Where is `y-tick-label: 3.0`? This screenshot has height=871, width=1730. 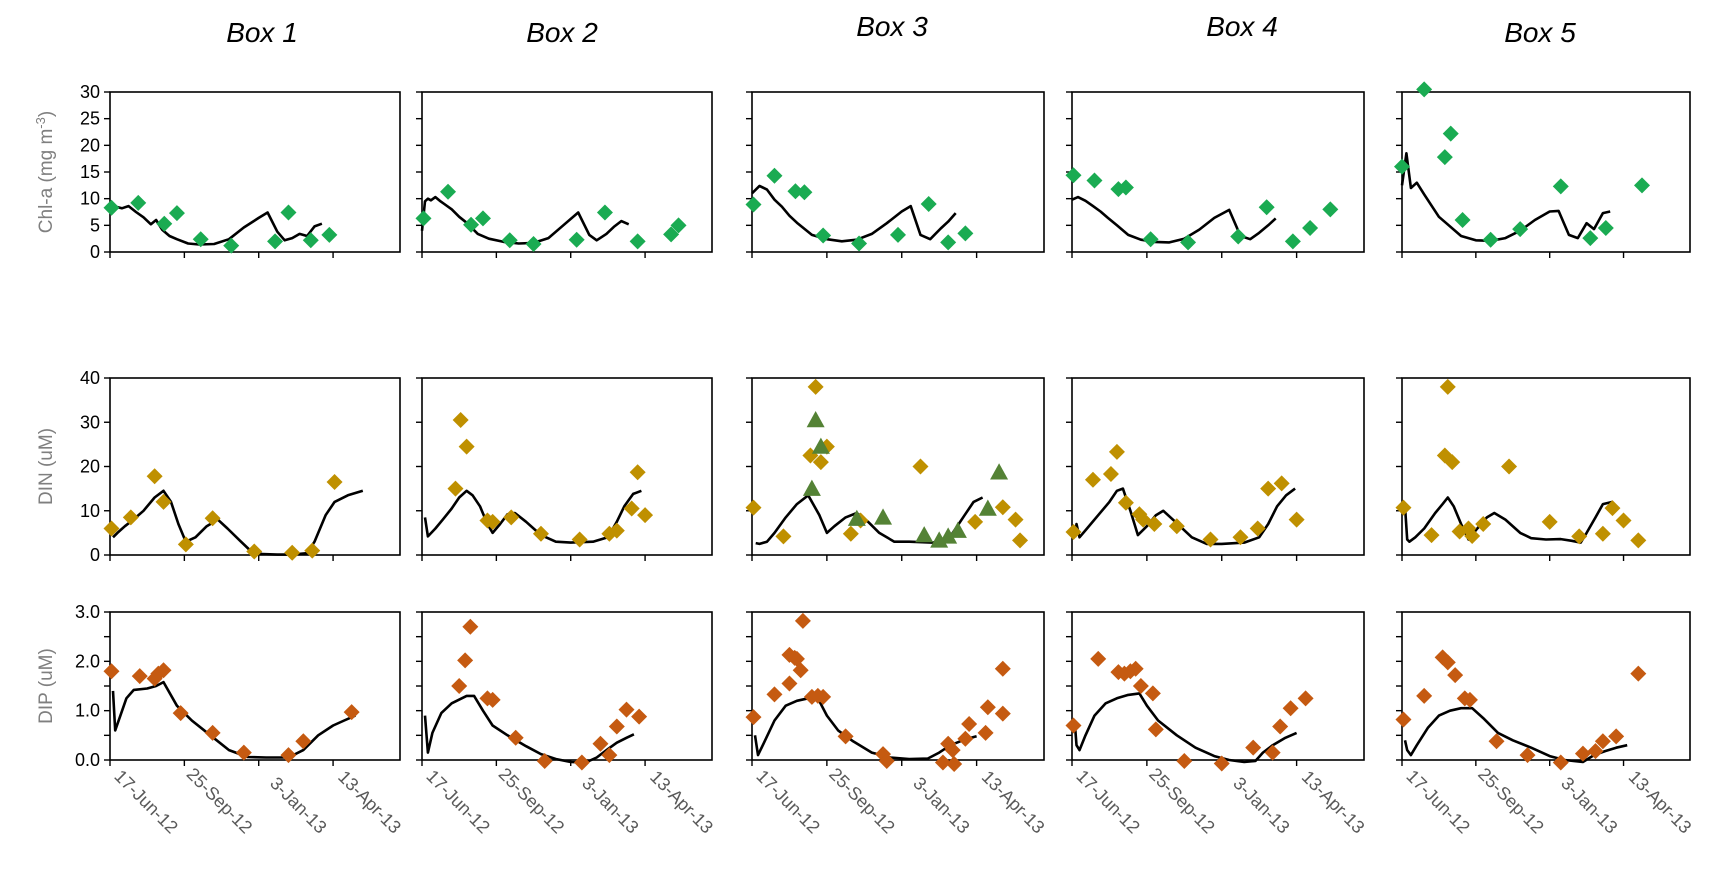 y-tick-label: 3.0 is located at coordinates (87, 612).